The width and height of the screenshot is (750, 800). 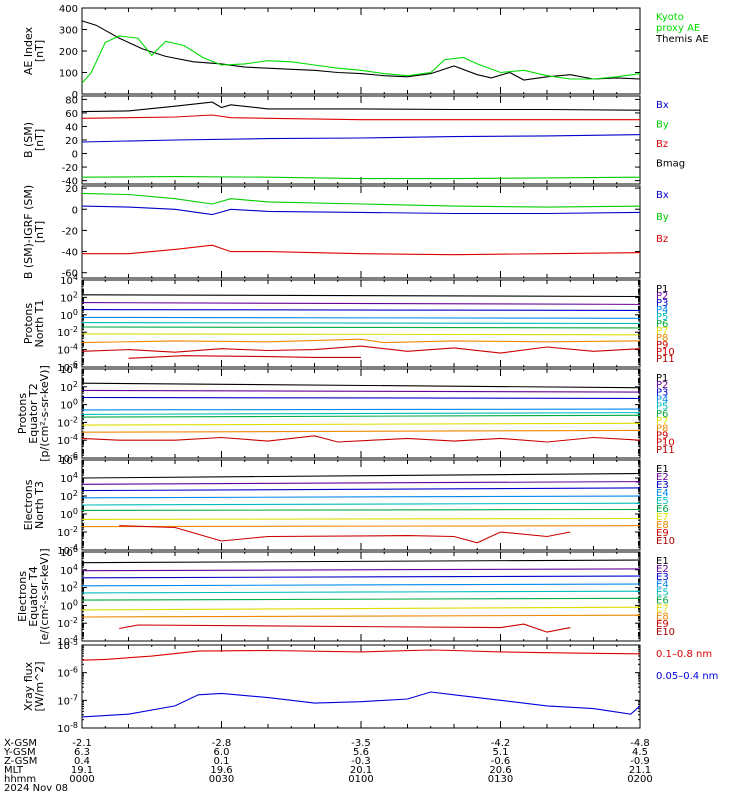 What do you see at coordinates (361, 138) in the screenshot?
I see `series-bx` at bounding box center [361, 138].